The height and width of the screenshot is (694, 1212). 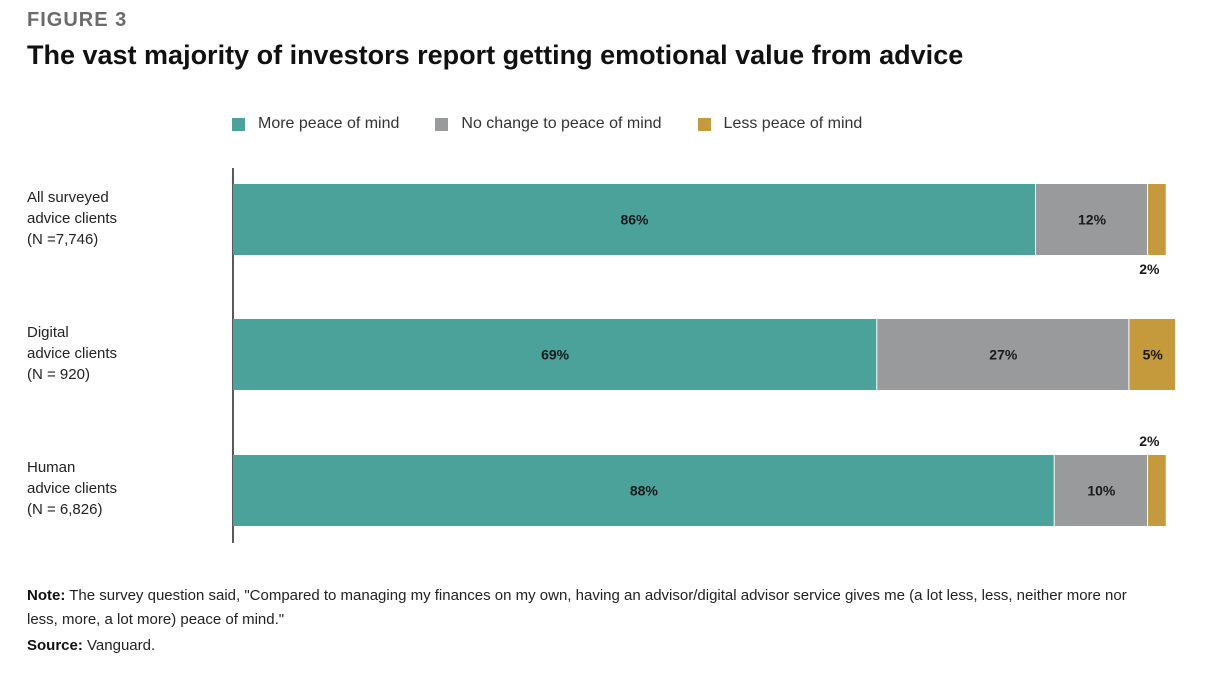 I want to click on legend-item-more: More peace of mind, so click(x=315, y=124).